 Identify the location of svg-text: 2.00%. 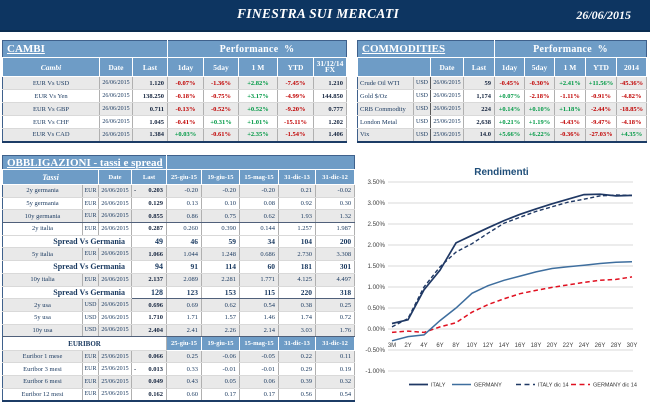
(376, 245).